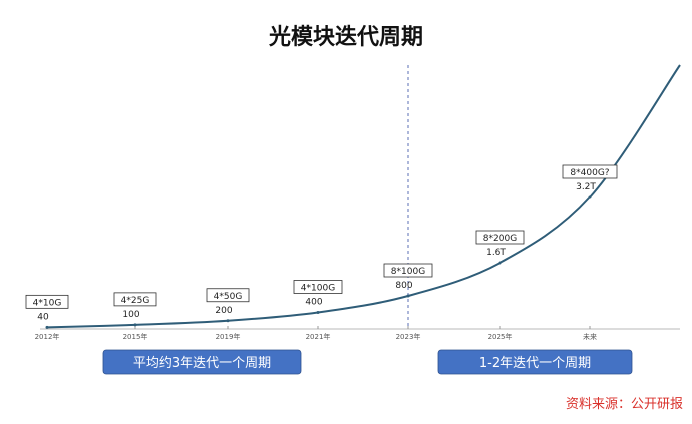 This screenshot has height=424, width=692. Describe the element at coordinates (624, 404) in the screenshot. I see `source-note: 资料来源：公开研报` at that location.